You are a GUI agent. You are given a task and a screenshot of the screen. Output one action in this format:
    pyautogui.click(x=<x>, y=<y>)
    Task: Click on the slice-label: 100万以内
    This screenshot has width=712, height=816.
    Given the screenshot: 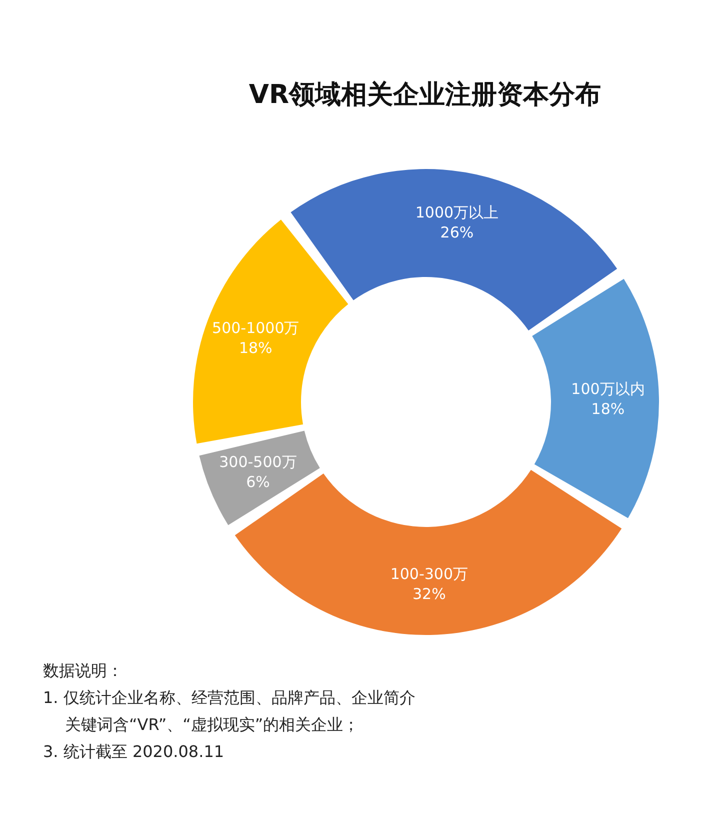 What is the action you would take?
    pyautogui.click(x=608, y=389)
    